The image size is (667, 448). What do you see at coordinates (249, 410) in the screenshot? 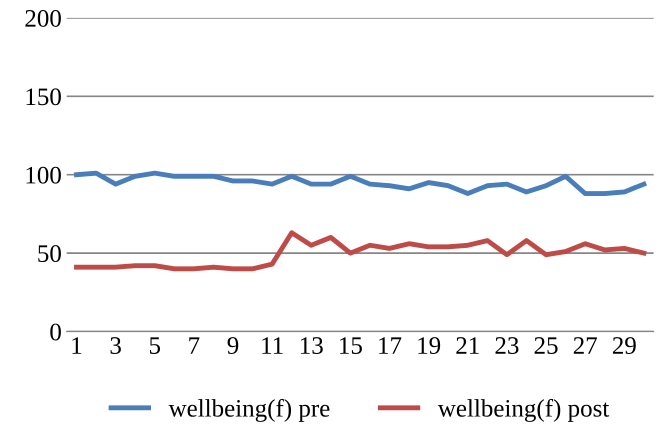
I see `legend-label: wellbeing(f) pre` at bounding box center [249, 410].